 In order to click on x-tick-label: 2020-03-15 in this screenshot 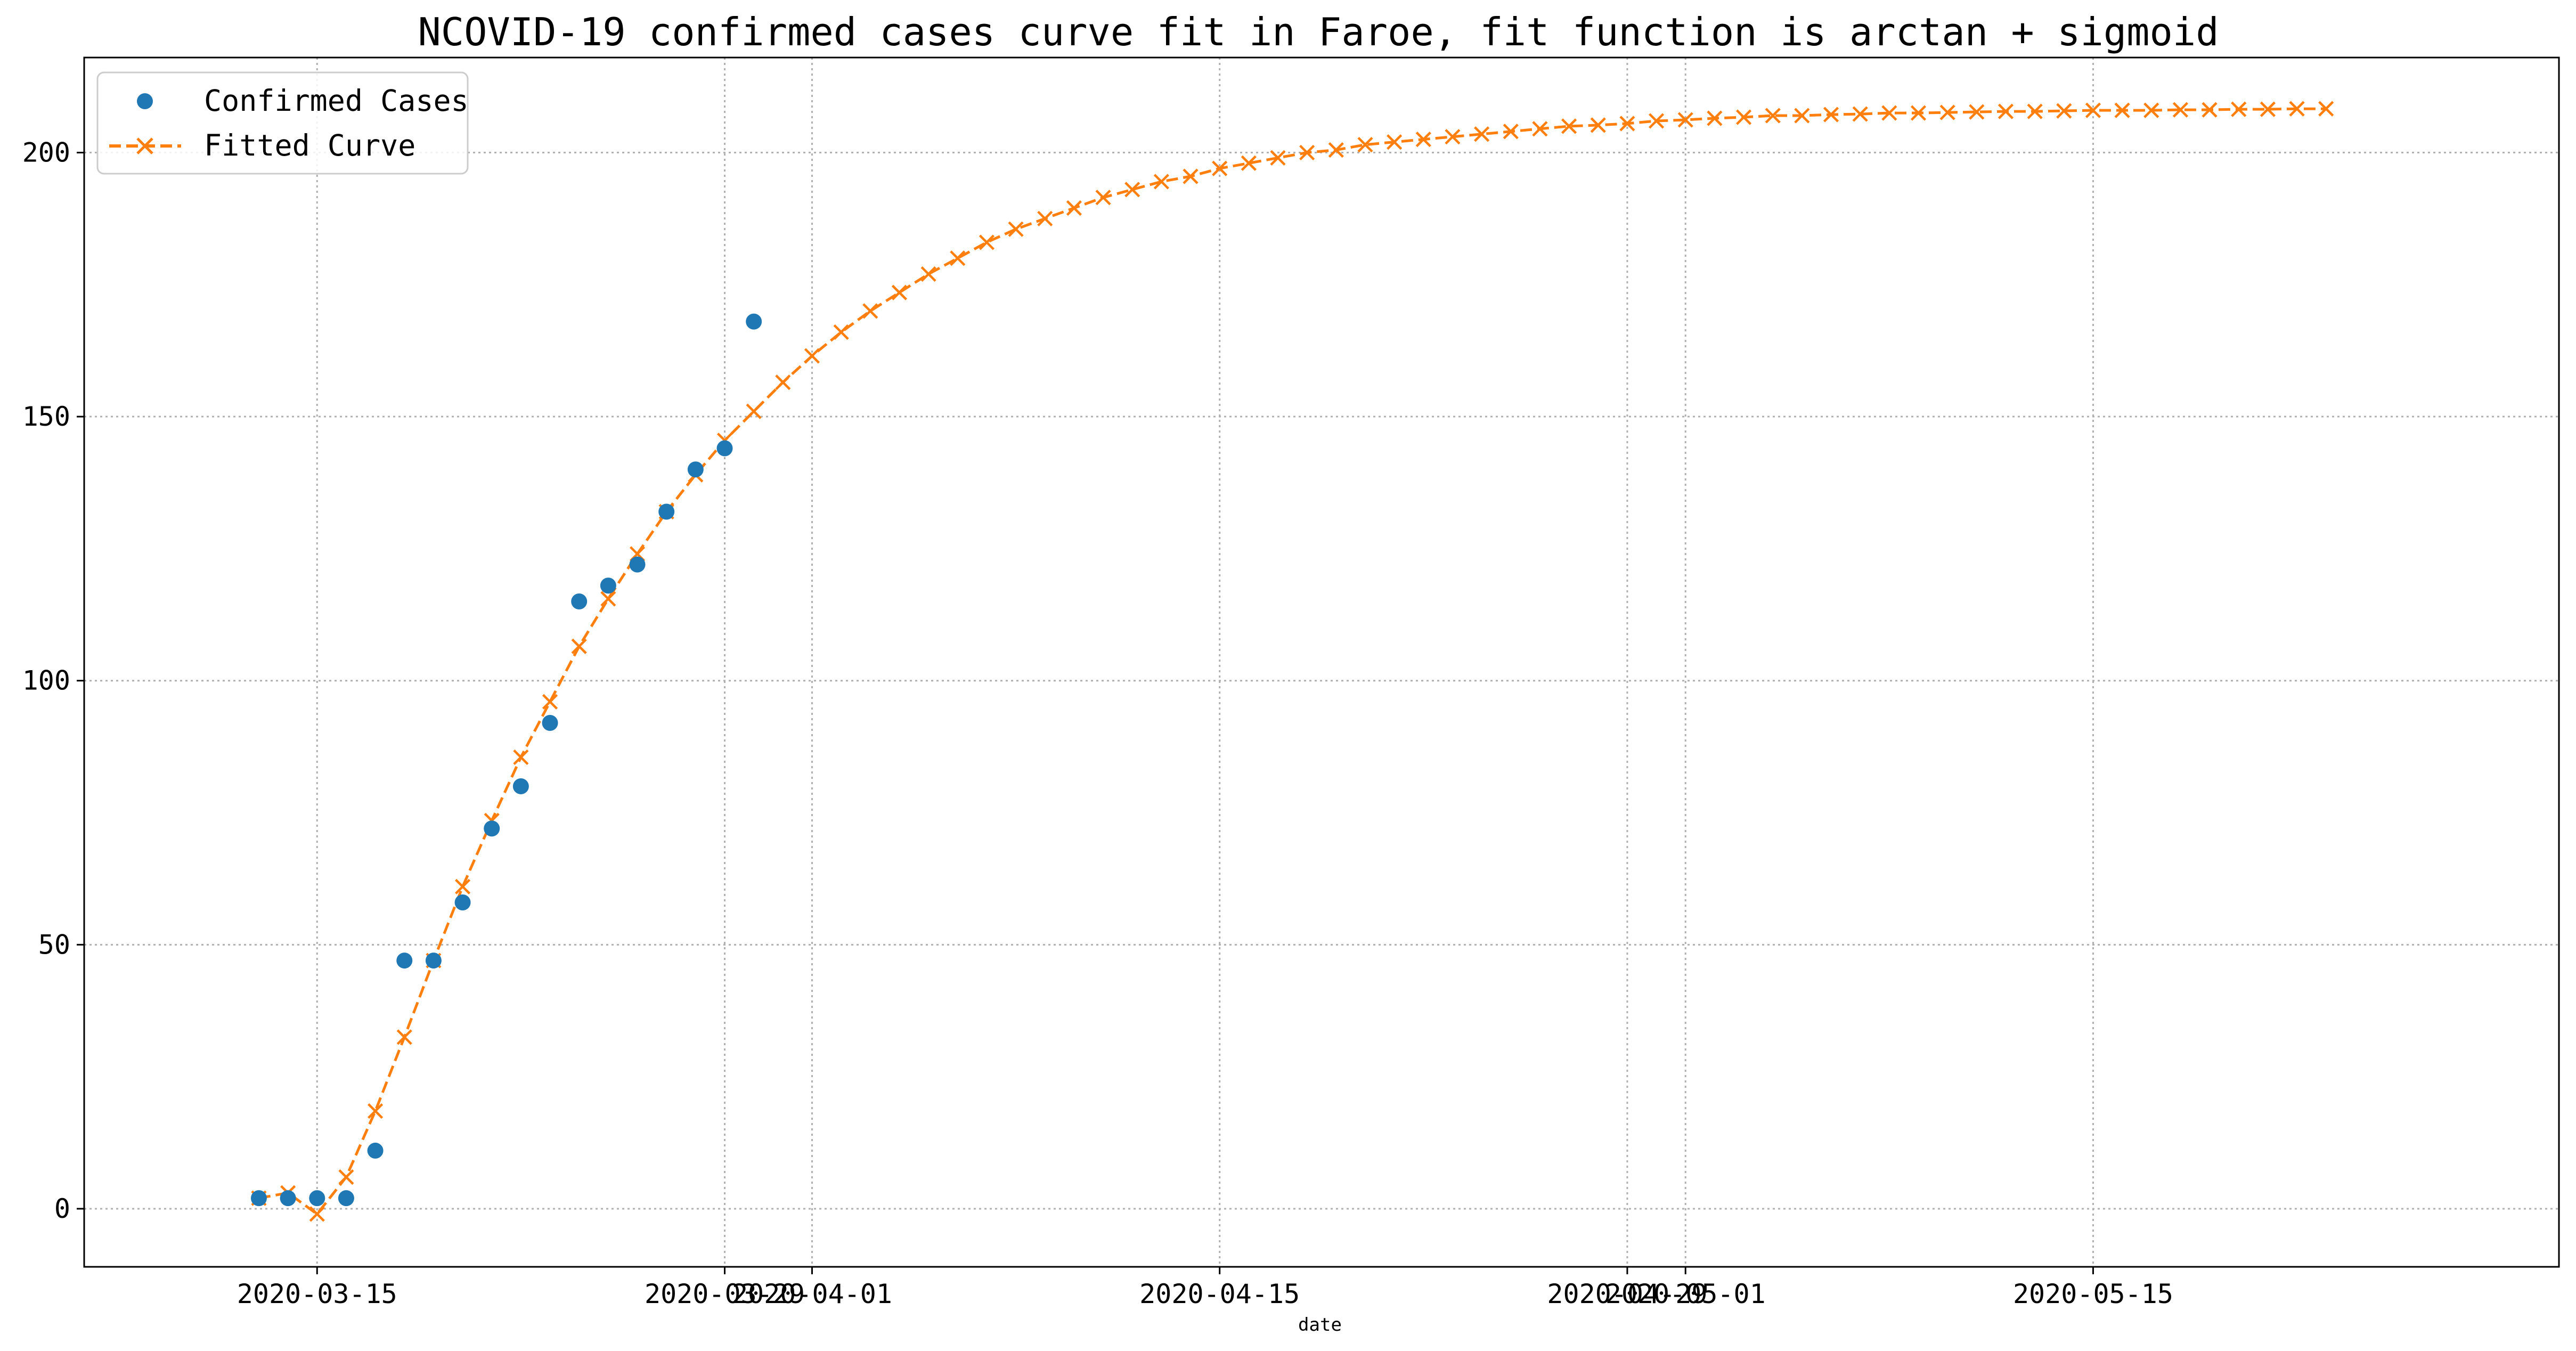, I will do `click(317, 1294)`.